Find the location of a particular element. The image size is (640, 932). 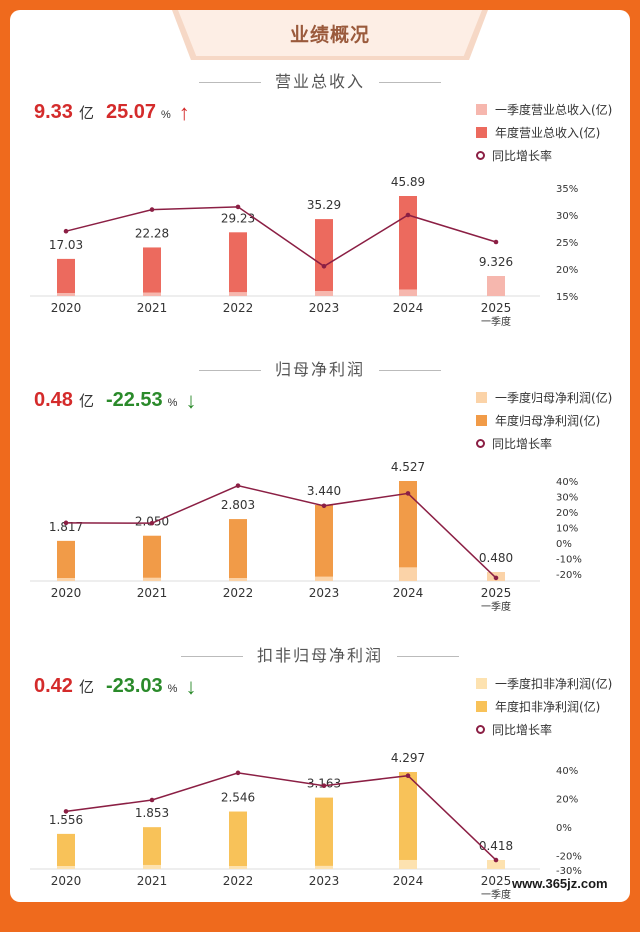

bar-value-label: 0.480 is located at coordinates (496, 558).